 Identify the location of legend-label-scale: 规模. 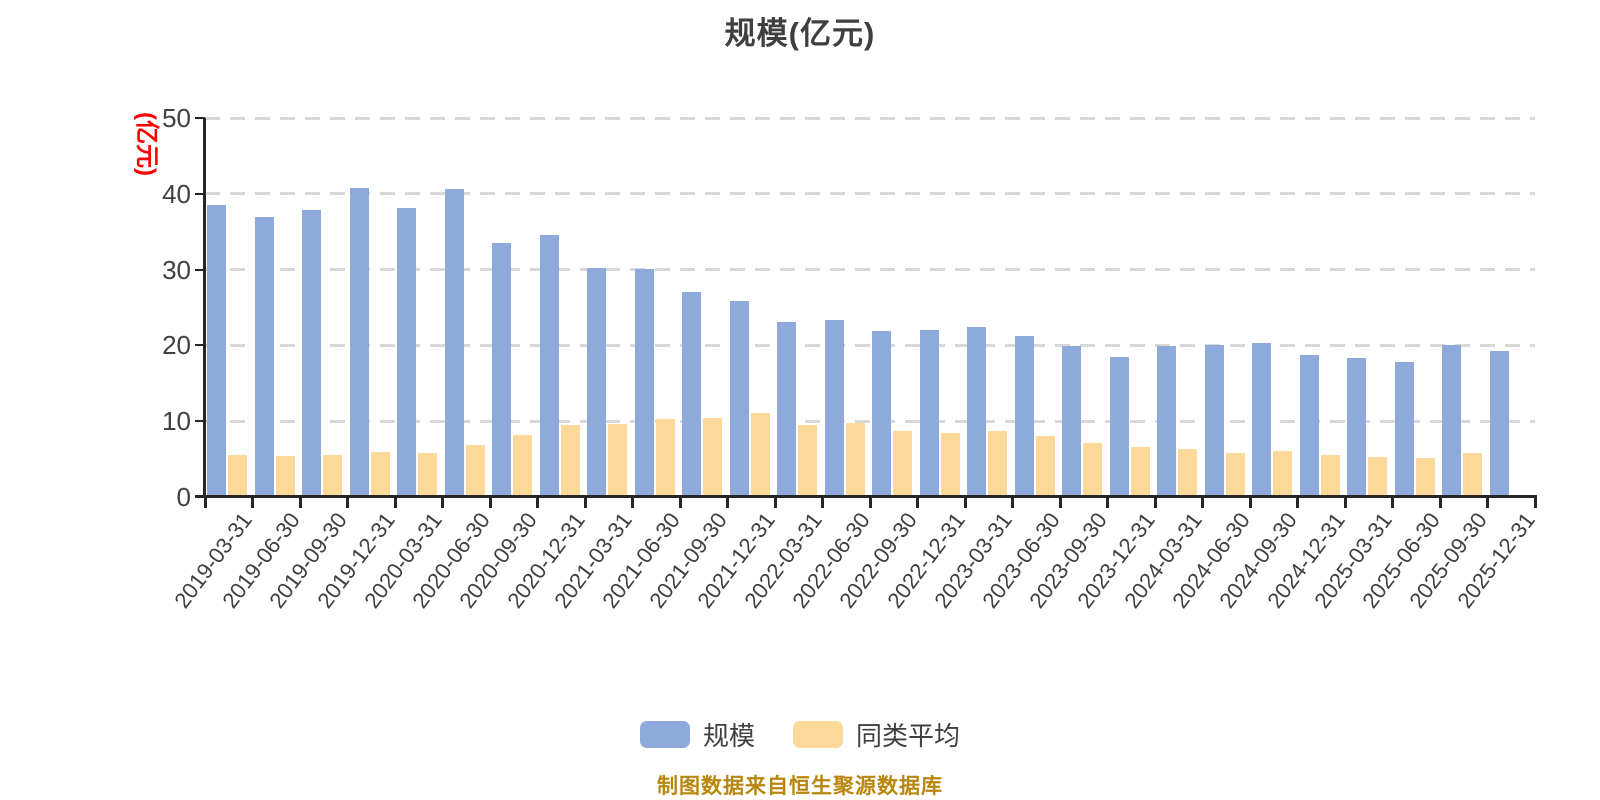
(728, 736).